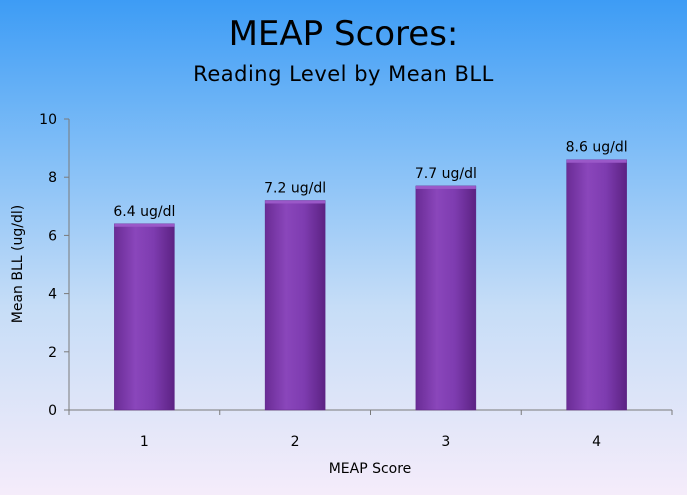 This screenshot has height=495, width=687. What do you see at coordinates (370, 429) in the screenshot?
I see `x-axis: 1 2 3 4` at bounding box center [370, 429].